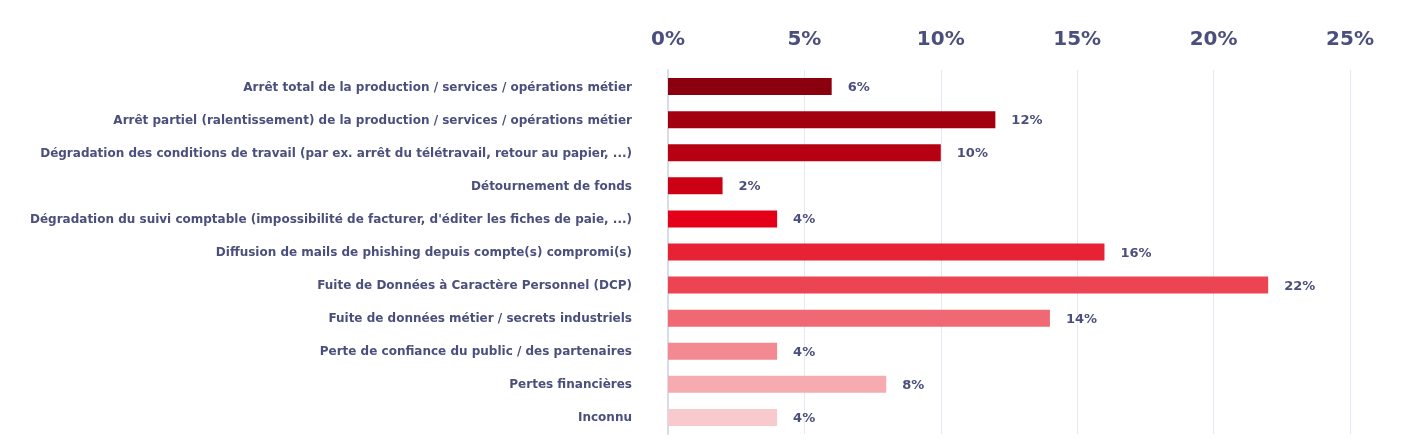  Describe the element at coordinates (438, 86) in the screenshot. I see `y-tick-label: Arrêt total de la production / services / opérations métier` at that location.